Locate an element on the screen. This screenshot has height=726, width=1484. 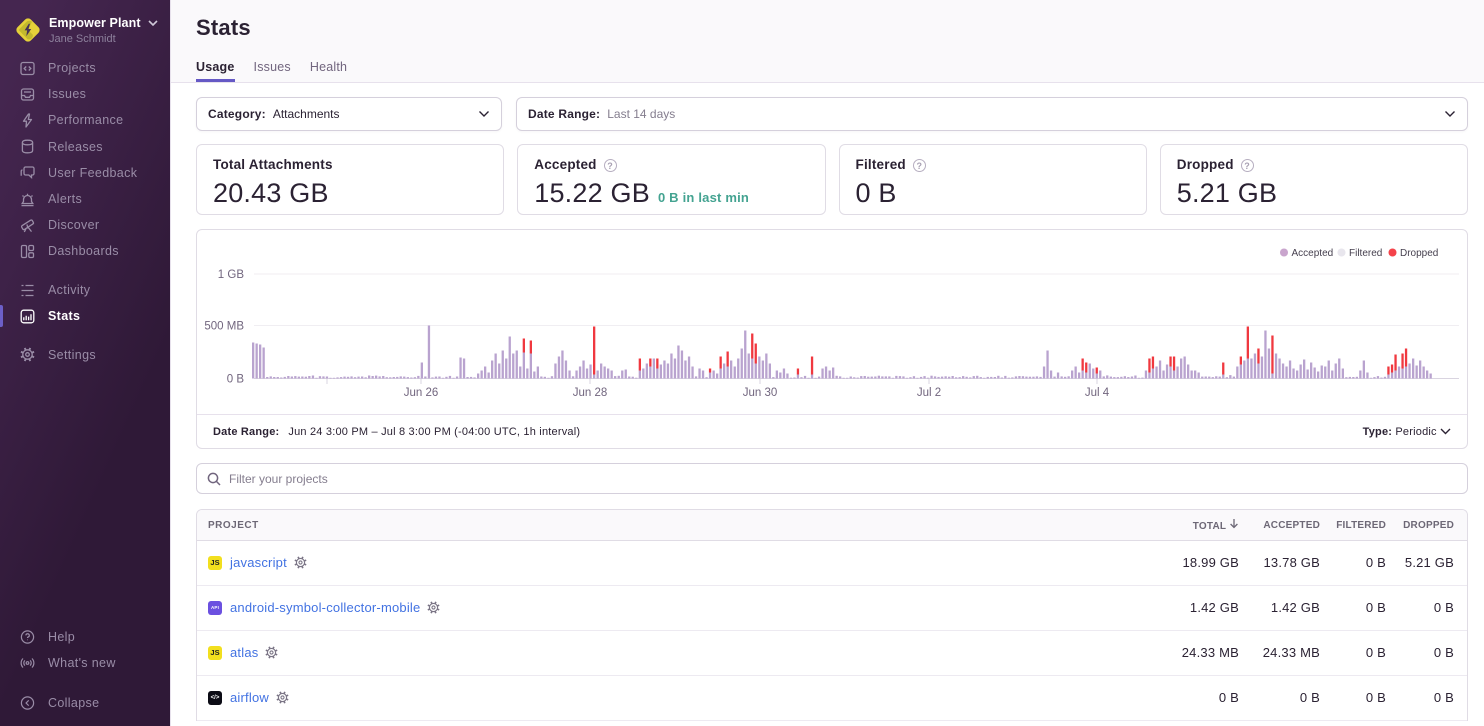
svg-text: Jun 30 is located at coordinates (760, 393).